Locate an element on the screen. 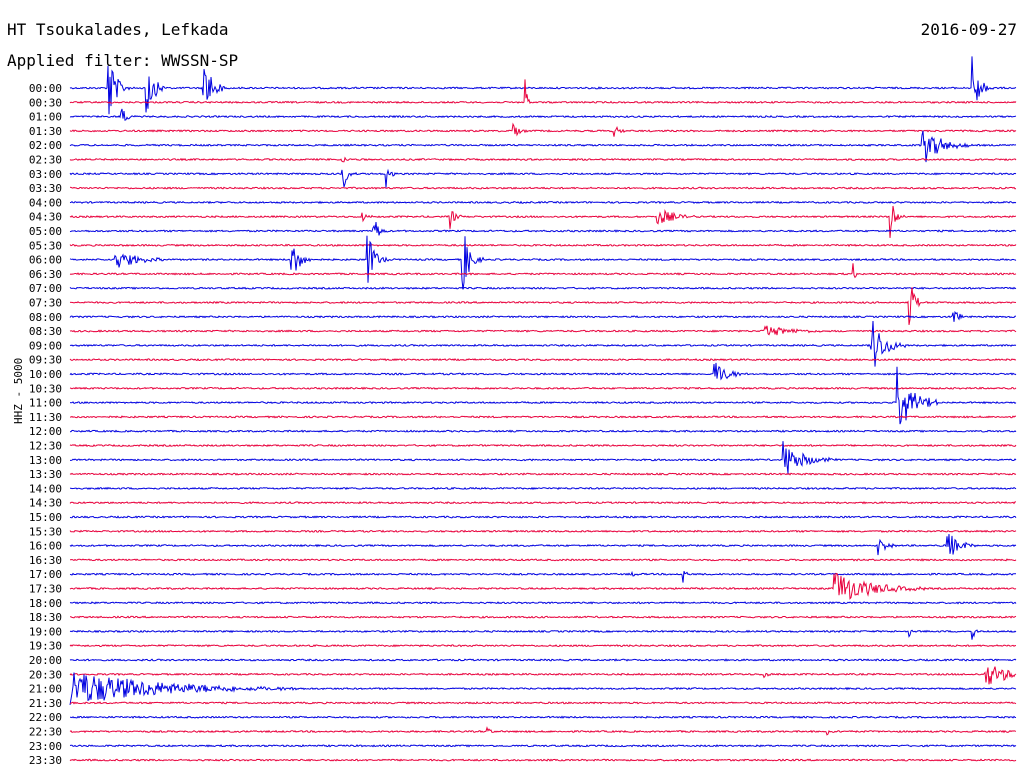  row-time-label: 02:00 is located at coordinates (45, 145).